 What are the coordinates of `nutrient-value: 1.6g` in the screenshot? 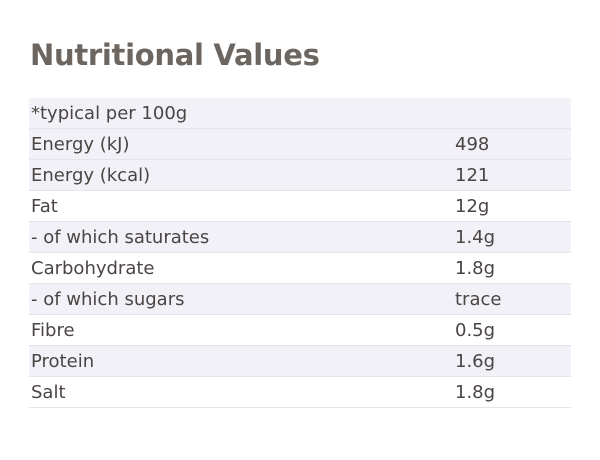 It's located at (513, 361).